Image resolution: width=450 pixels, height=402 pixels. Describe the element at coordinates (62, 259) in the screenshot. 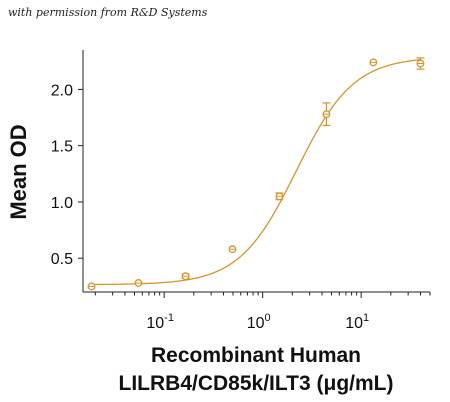

I see `y-tick-label: 0.5` at that location.